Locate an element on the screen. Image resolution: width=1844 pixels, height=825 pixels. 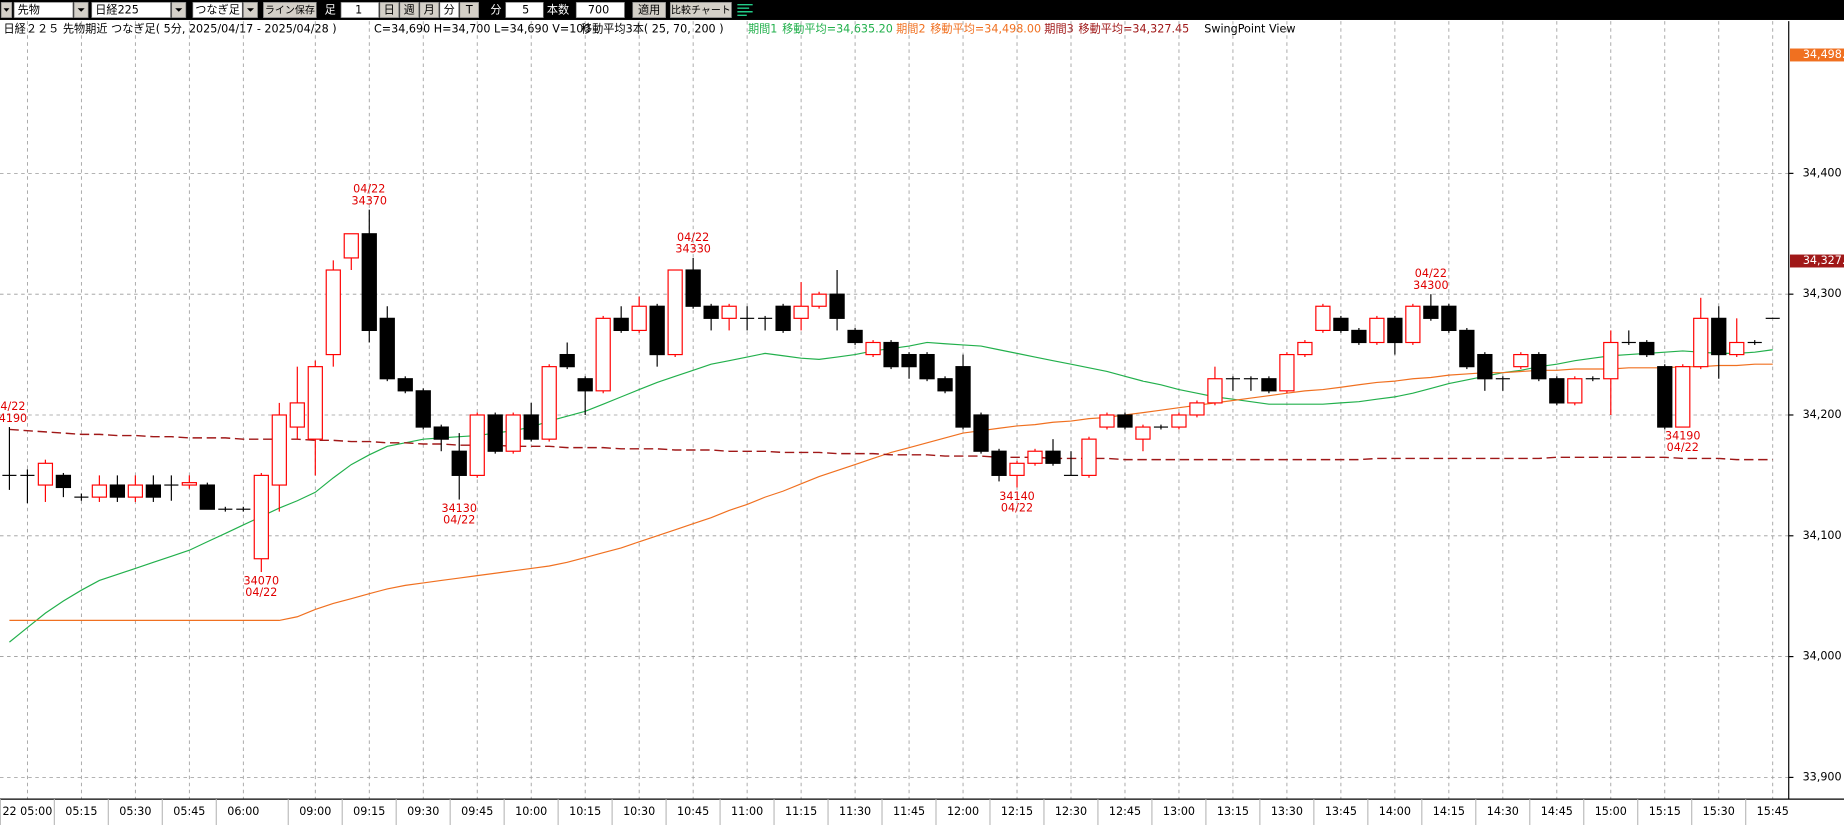
x-tick-label: 12:45 is located at coordinates (1125, 811).